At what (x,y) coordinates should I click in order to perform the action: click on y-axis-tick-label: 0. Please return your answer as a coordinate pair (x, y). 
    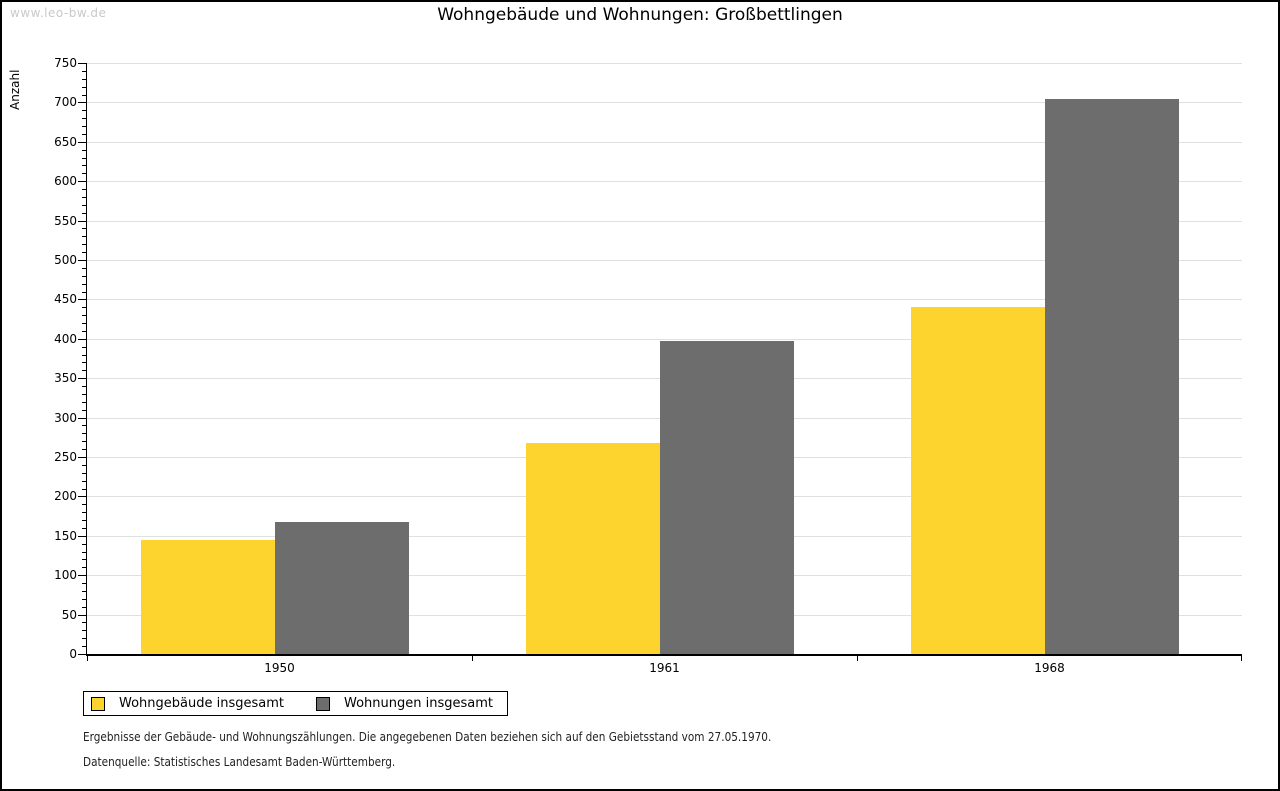
    Looking at the image, I should click on (73, 654).